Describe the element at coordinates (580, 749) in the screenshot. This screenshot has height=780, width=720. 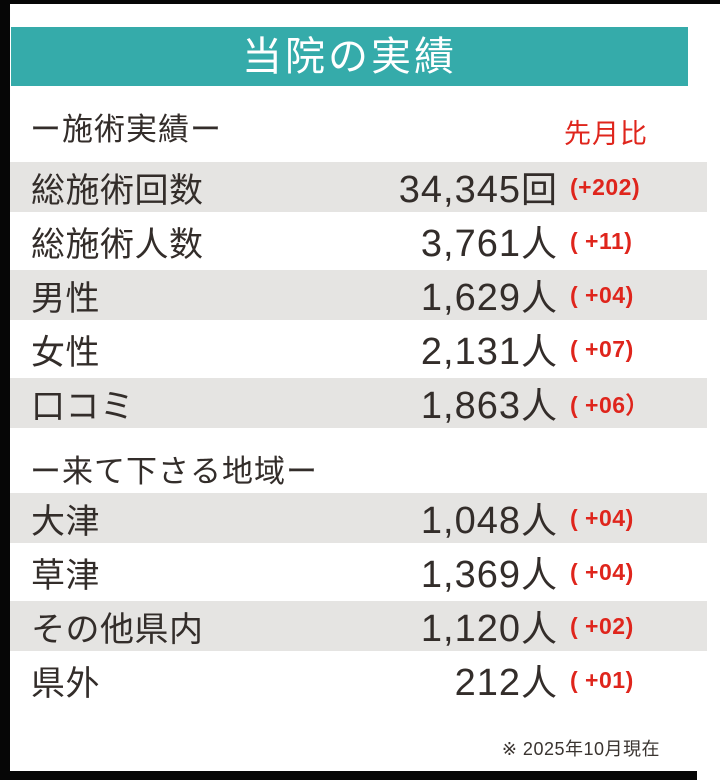
I see `footnote: ※ 2025年10月現在` at that location.